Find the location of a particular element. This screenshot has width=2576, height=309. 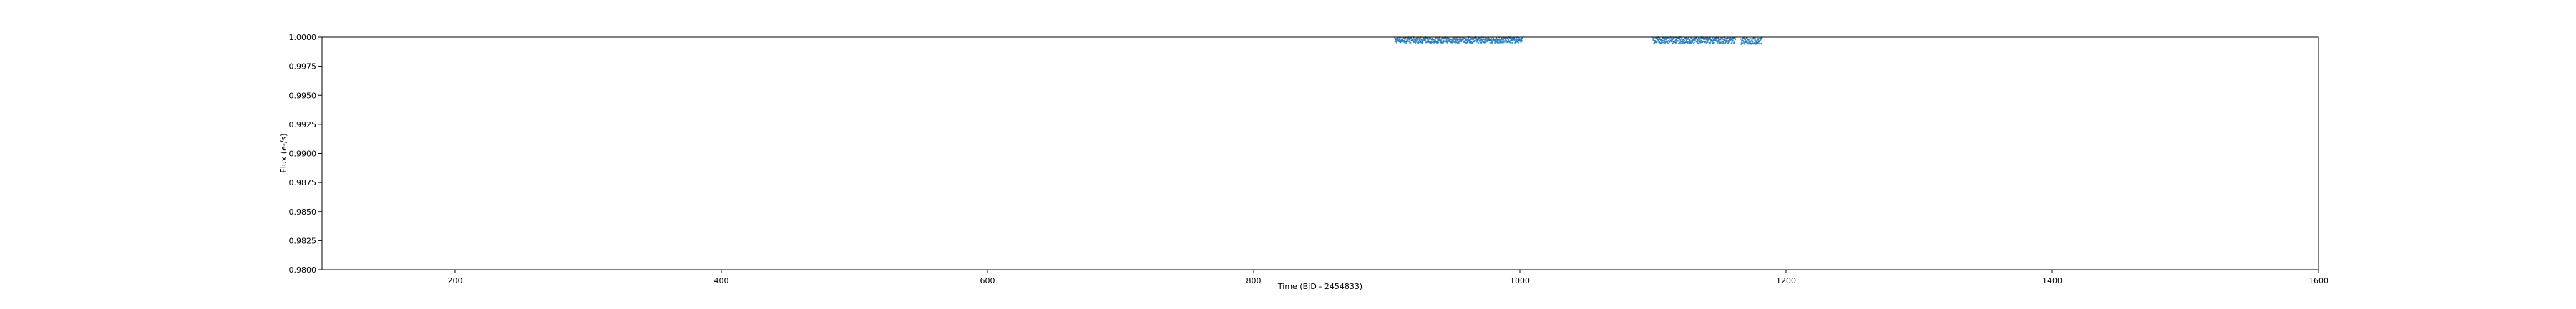

y-tick-label: 1.0000 is located at coordinates (303, 37).